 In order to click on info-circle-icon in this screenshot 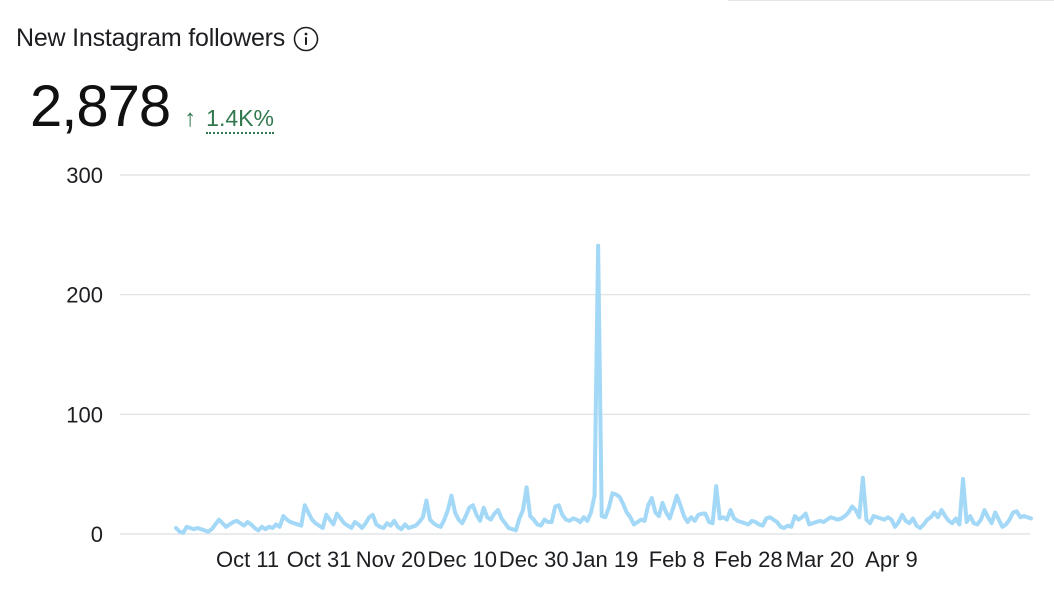, I will do `click(306, 39)`.